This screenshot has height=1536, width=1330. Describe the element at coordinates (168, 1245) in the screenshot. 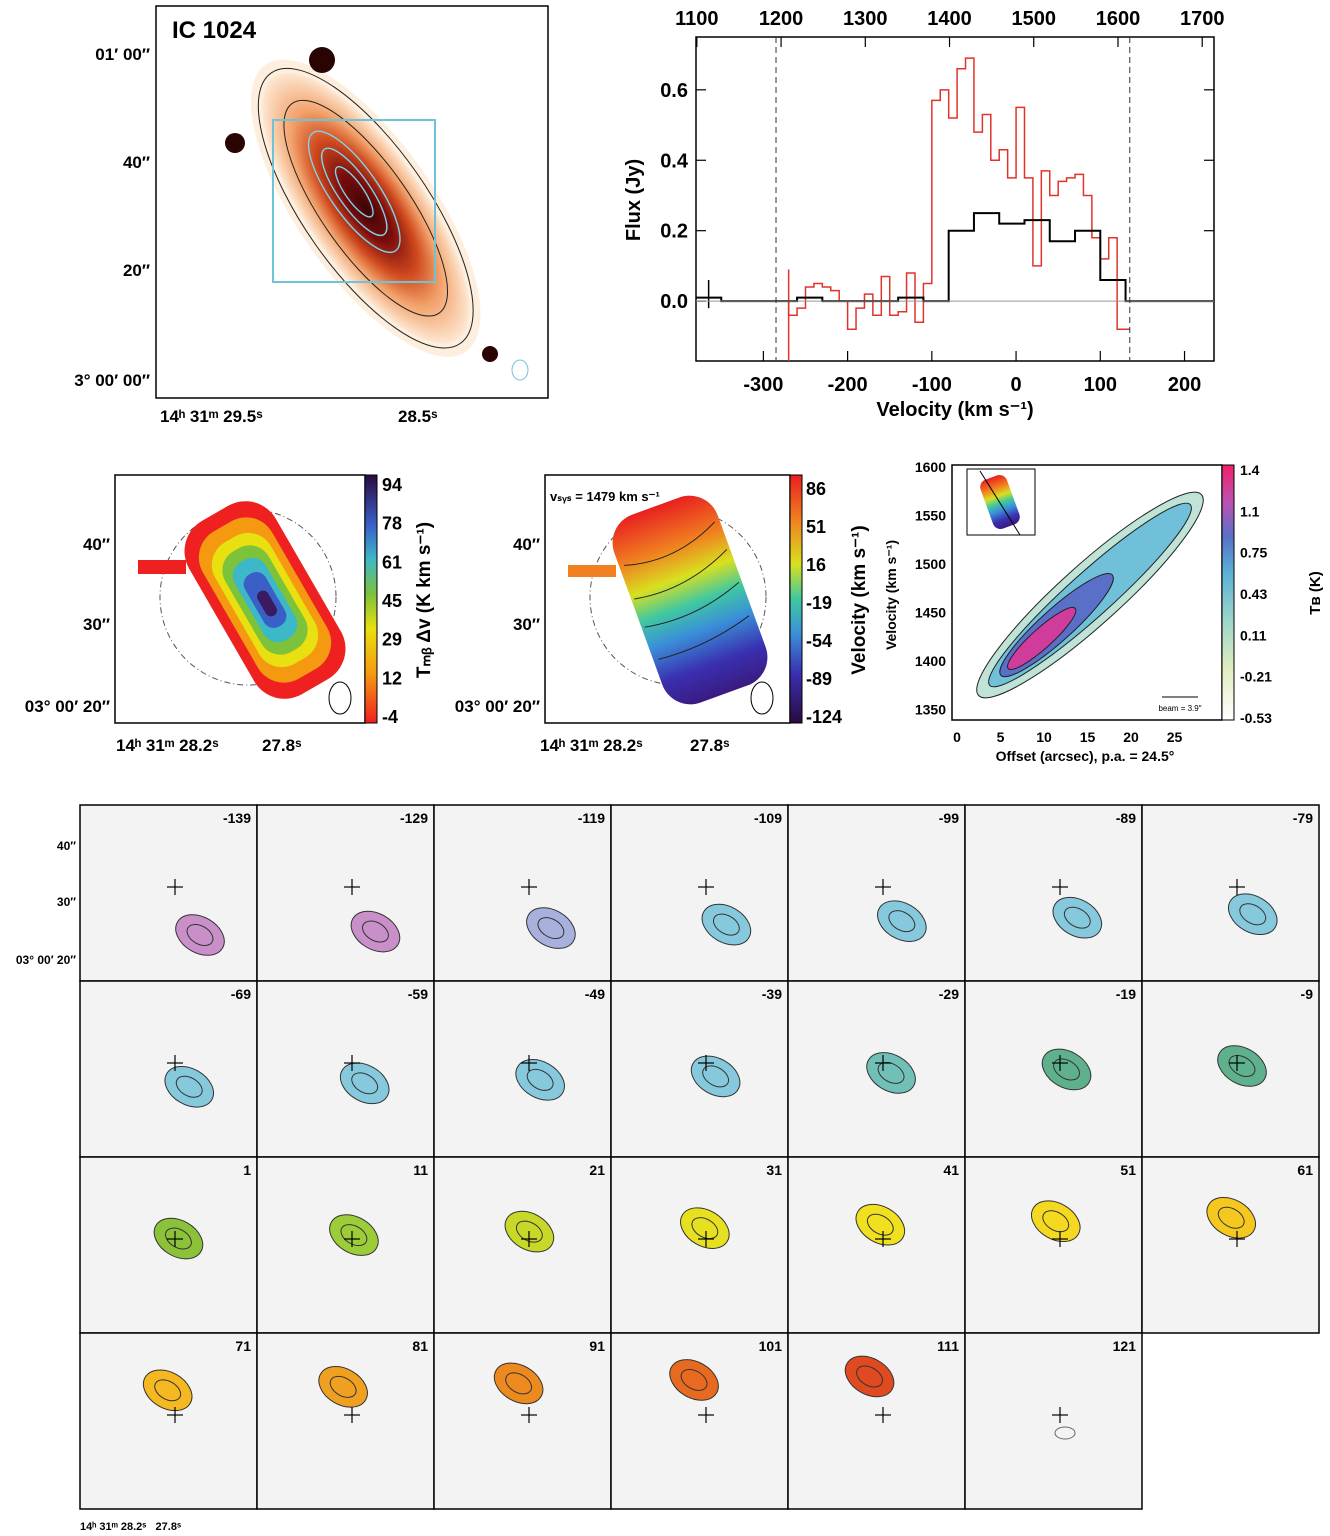

I see `channel-panel: 1` at that location.